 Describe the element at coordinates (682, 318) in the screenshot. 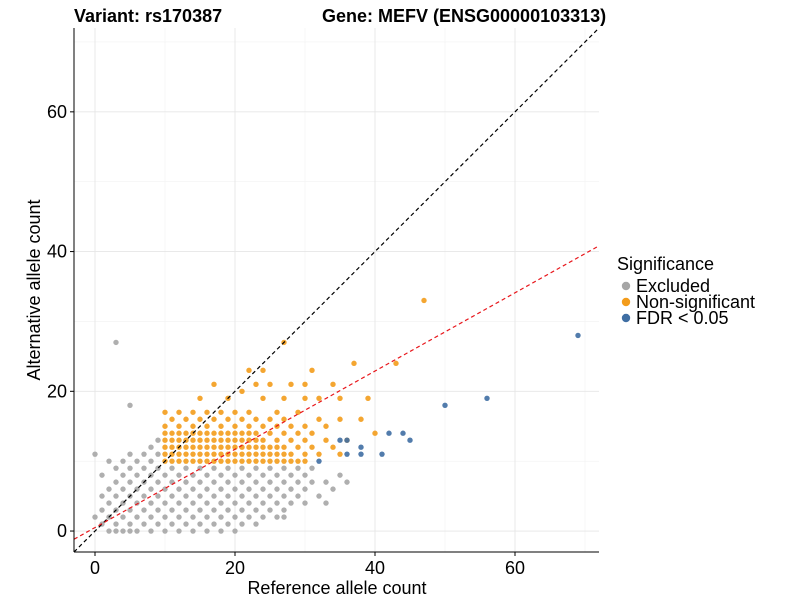

I see `legend-label: FDR < 0.05` at that location.